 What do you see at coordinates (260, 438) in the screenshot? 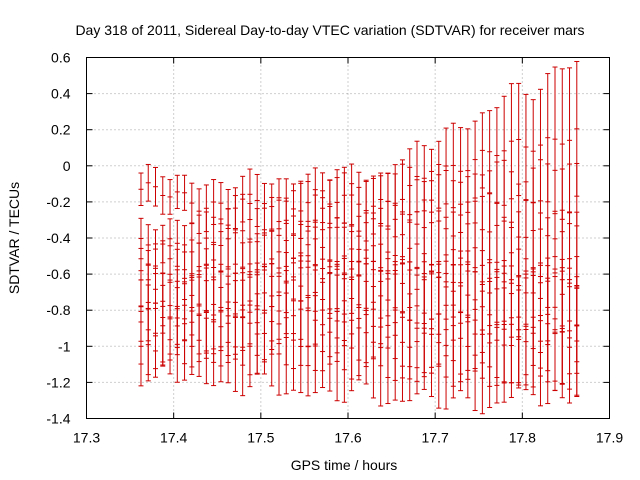
I see `x-tick-label: 17.5` at bounding box center [260, 438].